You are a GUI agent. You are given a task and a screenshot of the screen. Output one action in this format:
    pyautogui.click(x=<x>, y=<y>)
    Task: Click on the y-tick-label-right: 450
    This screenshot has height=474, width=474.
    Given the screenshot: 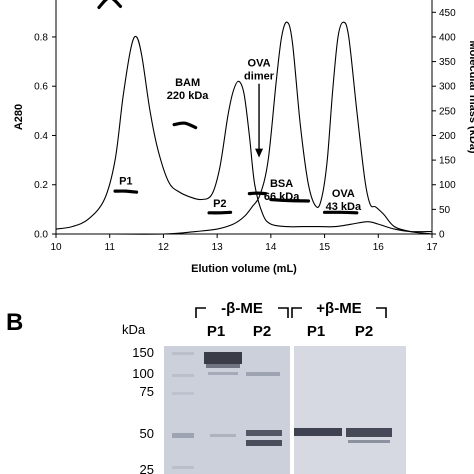 What is the action you would take?
    pyautogui.click(x=447, y=13)
    